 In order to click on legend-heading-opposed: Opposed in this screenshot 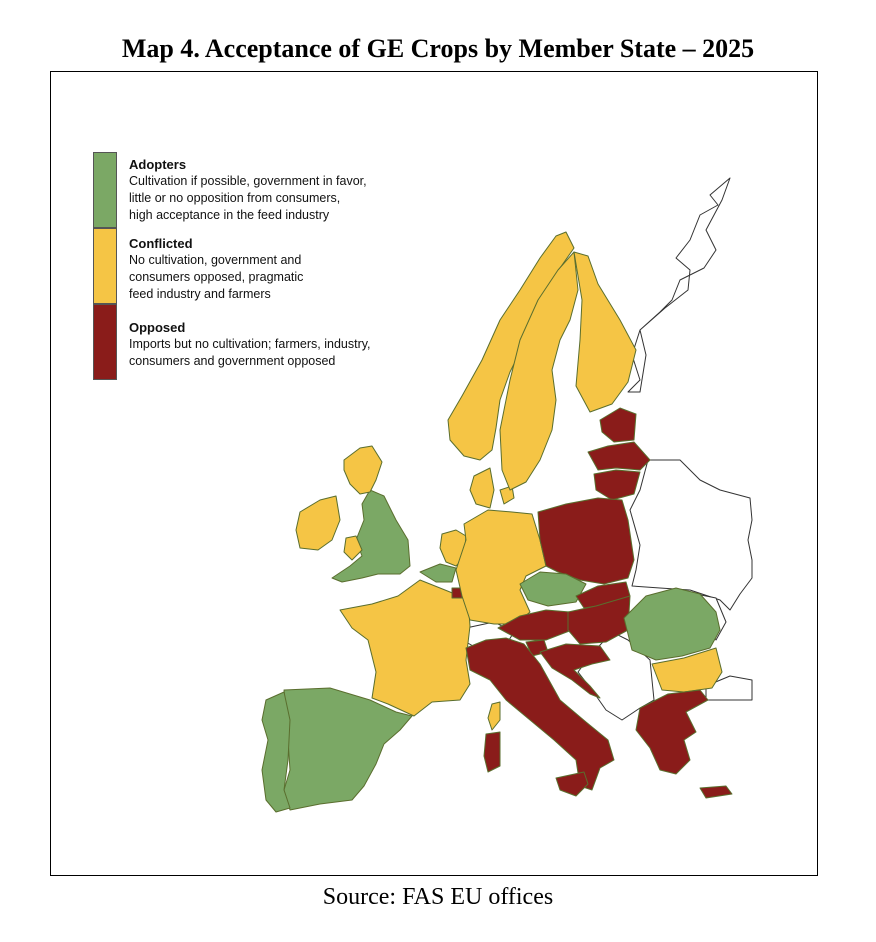, I will do `click(157, 327)`.